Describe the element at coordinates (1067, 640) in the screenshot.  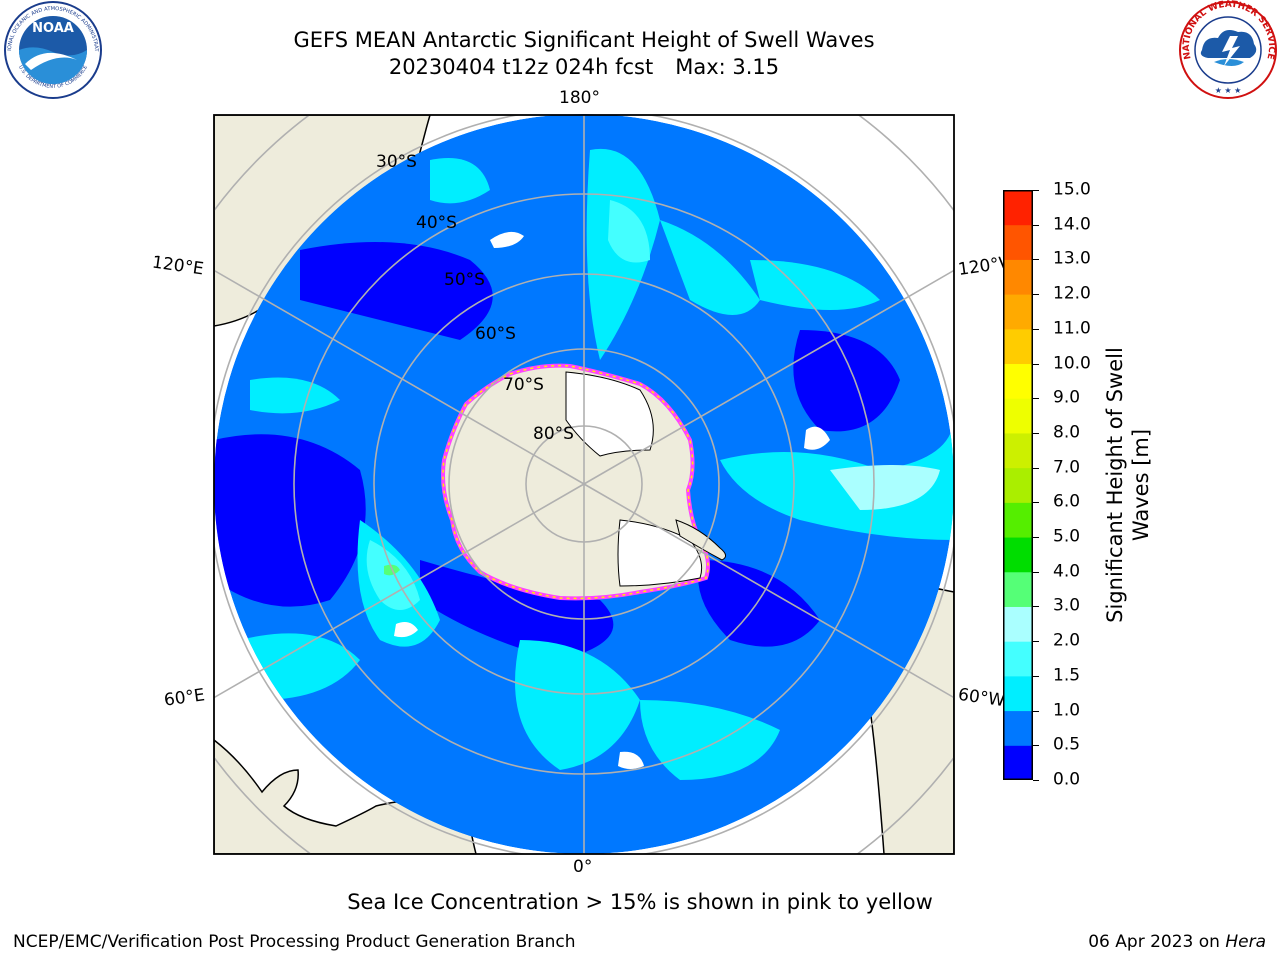
I see `colorbar-tick-label: 2.0` at that location.